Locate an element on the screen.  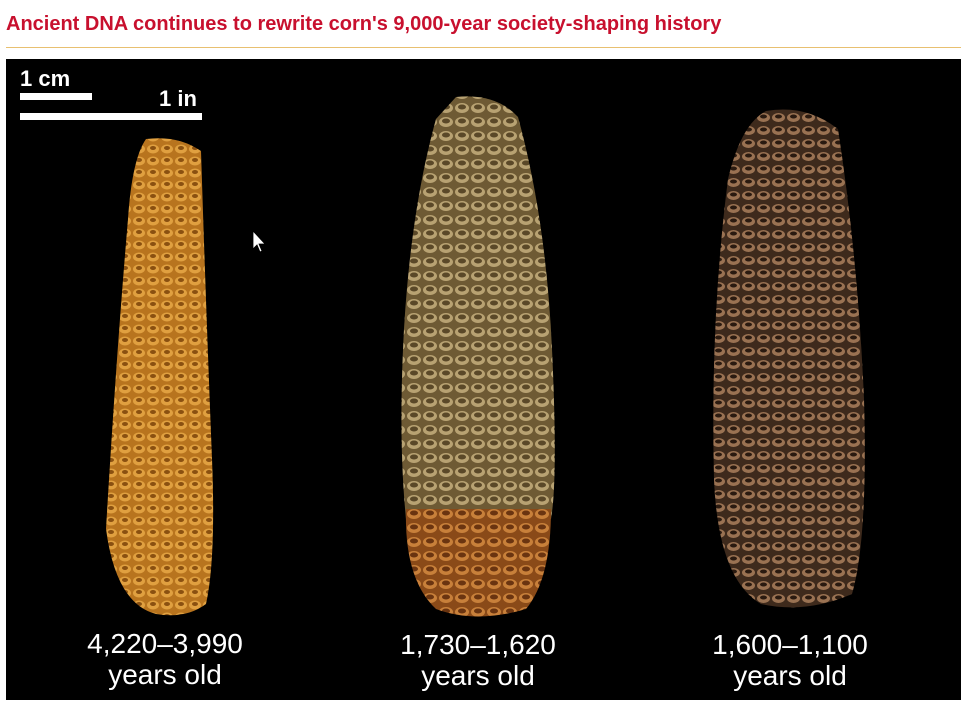
age-range: 1,600–1,100 is located at coordinates (790, 644).